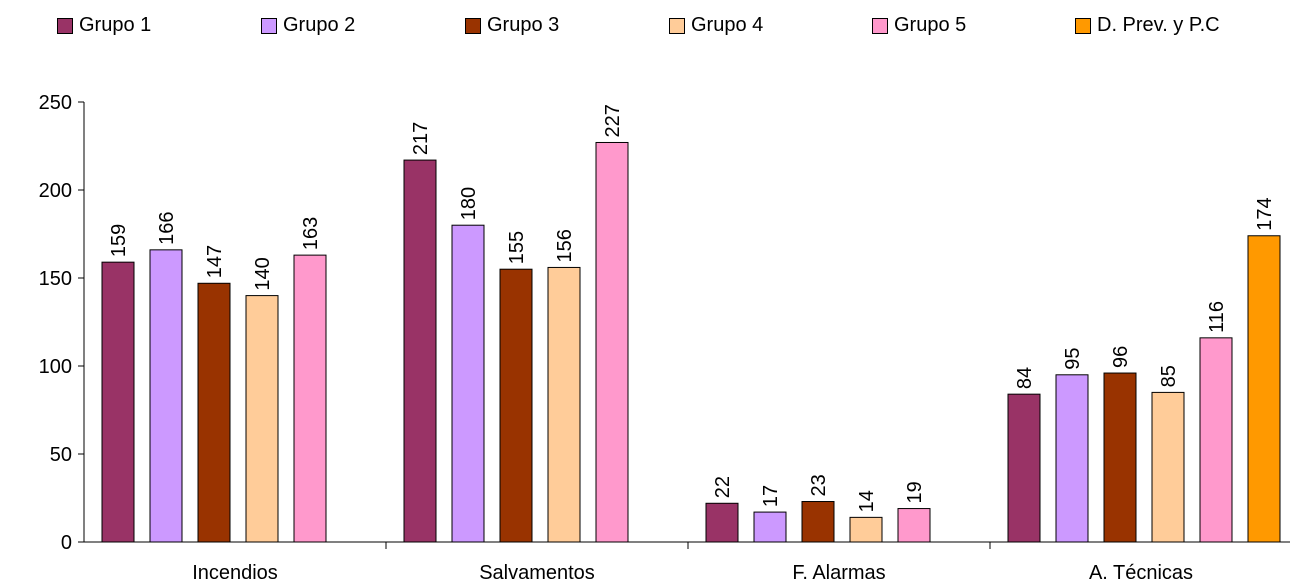 Image resolution: width=1290 pixels, height=585 pixels. I want to click on legend-item-grupo-3: Grupo 3, so click(512, 25).